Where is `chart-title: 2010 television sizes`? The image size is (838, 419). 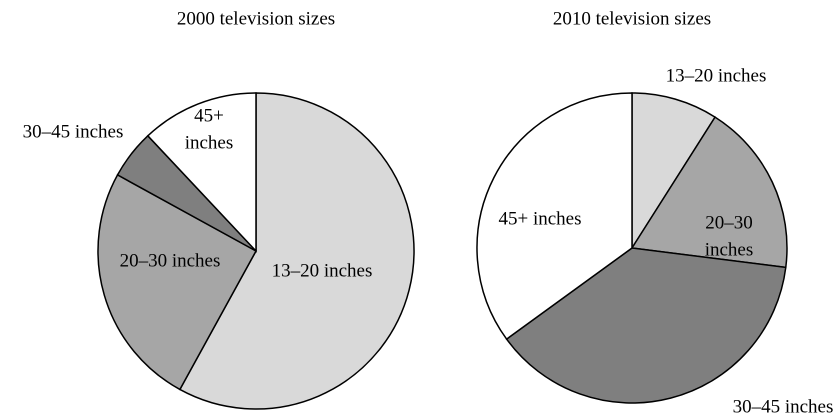
chart-title: 2010 television sizes is located at coordinates (632, 18).